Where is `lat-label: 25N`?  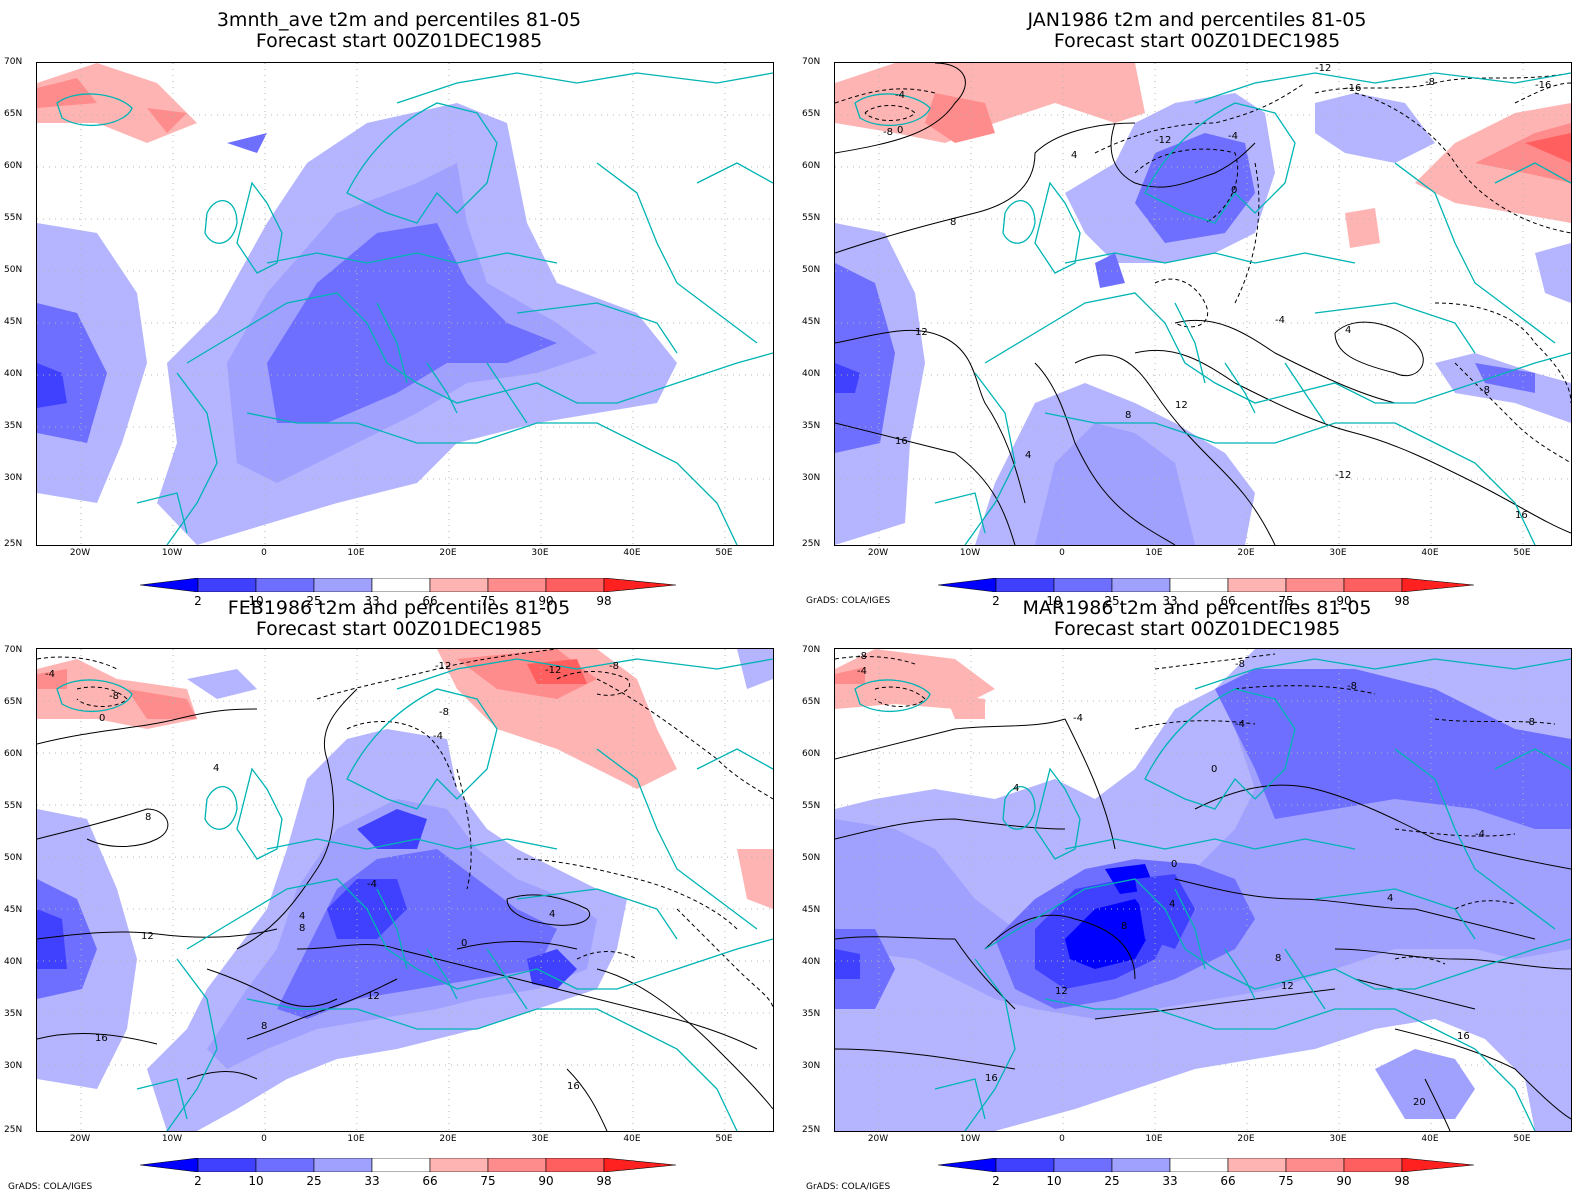 lat-label: 25N is located at coordinates (13, 544).